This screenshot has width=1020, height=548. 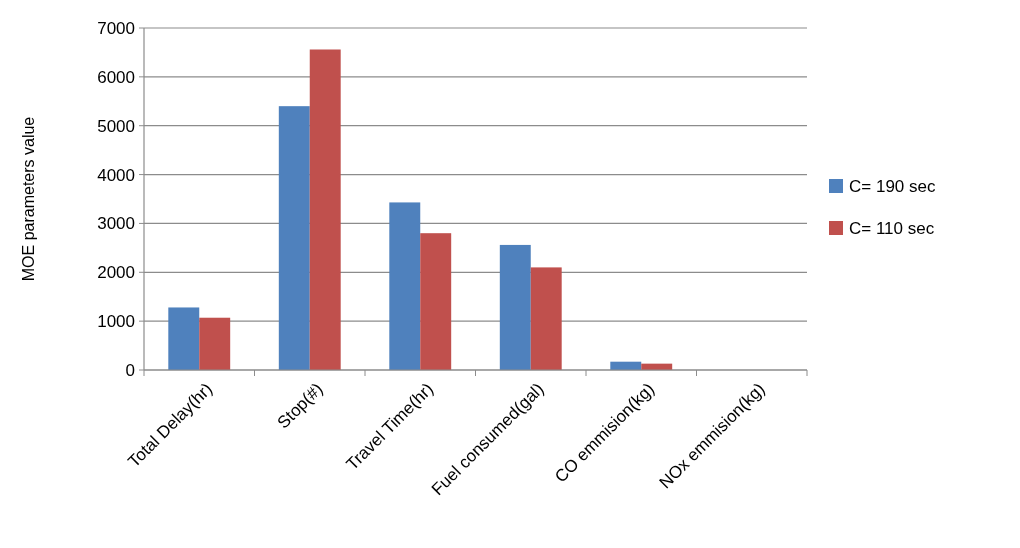 I want to click on y-tick-label: 4000, so click(x=116, y=175).